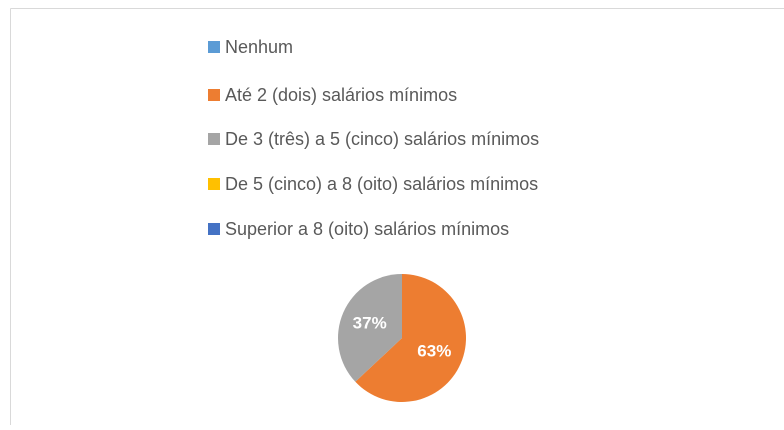  I want to click on legend-label: De 5 (cinco) a 8 (oito) salários mínimos, so click(381, 184).